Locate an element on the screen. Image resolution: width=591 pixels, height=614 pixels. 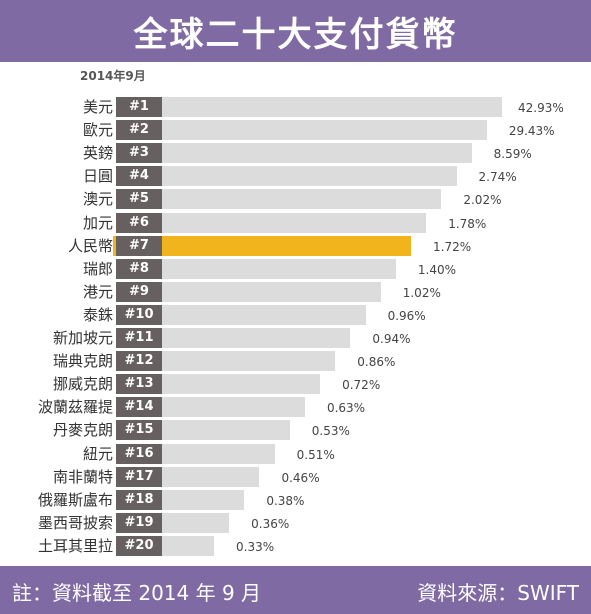
rank-badge: #15 is located at coordinates (139, 430).